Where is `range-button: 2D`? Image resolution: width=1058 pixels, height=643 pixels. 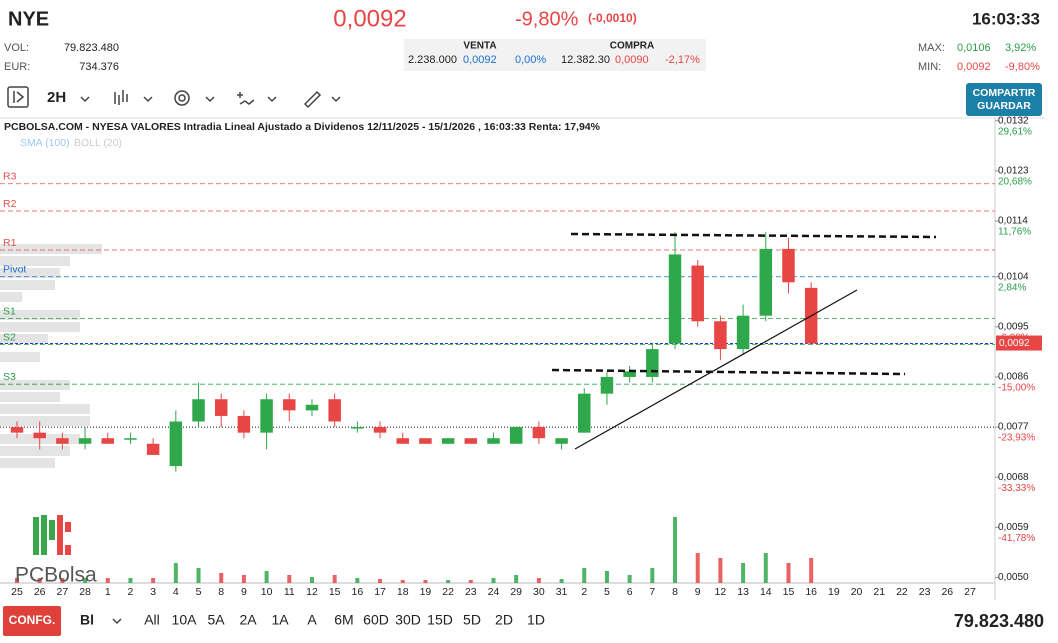
range-button: 2D is located at coordinates (504, 620).